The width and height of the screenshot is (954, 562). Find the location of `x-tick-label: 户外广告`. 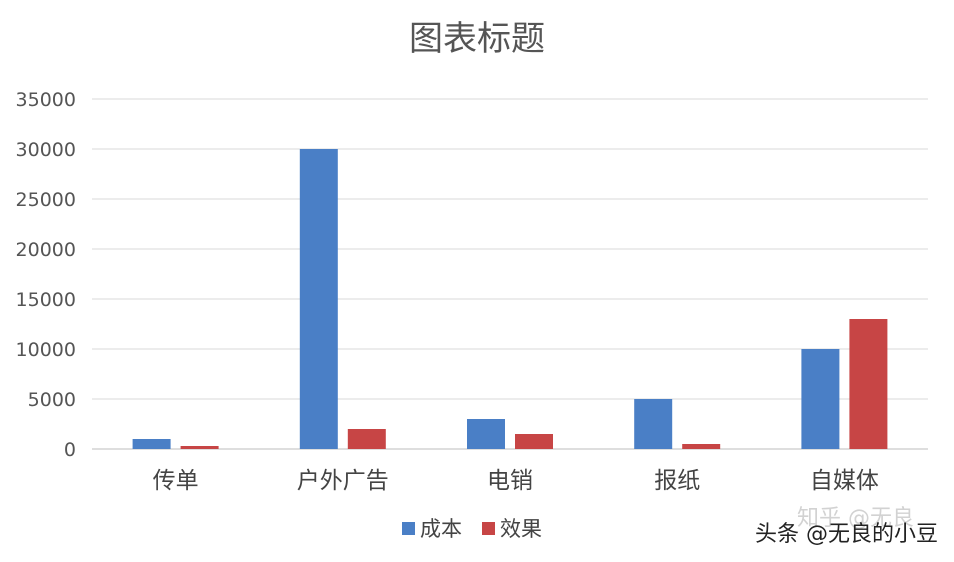

x-tick-label: 户外广告 is located at coordinates (343, 481).